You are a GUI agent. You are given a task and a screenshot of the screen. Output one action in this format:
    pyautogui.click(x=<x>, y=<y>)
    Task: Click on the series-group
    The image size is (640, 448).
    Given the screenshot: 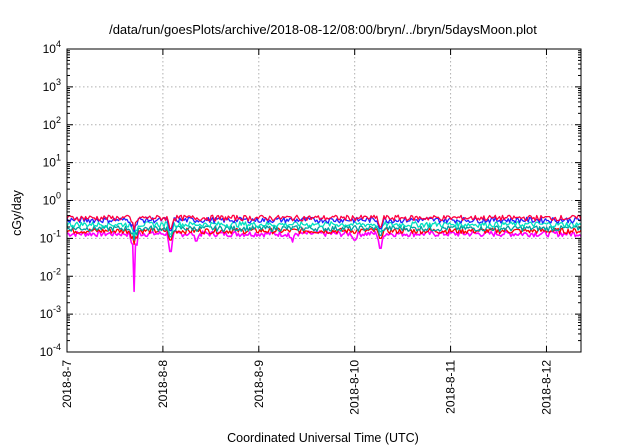 What is the action you would take?
    pyautogui.click(x=324, y=253)
    